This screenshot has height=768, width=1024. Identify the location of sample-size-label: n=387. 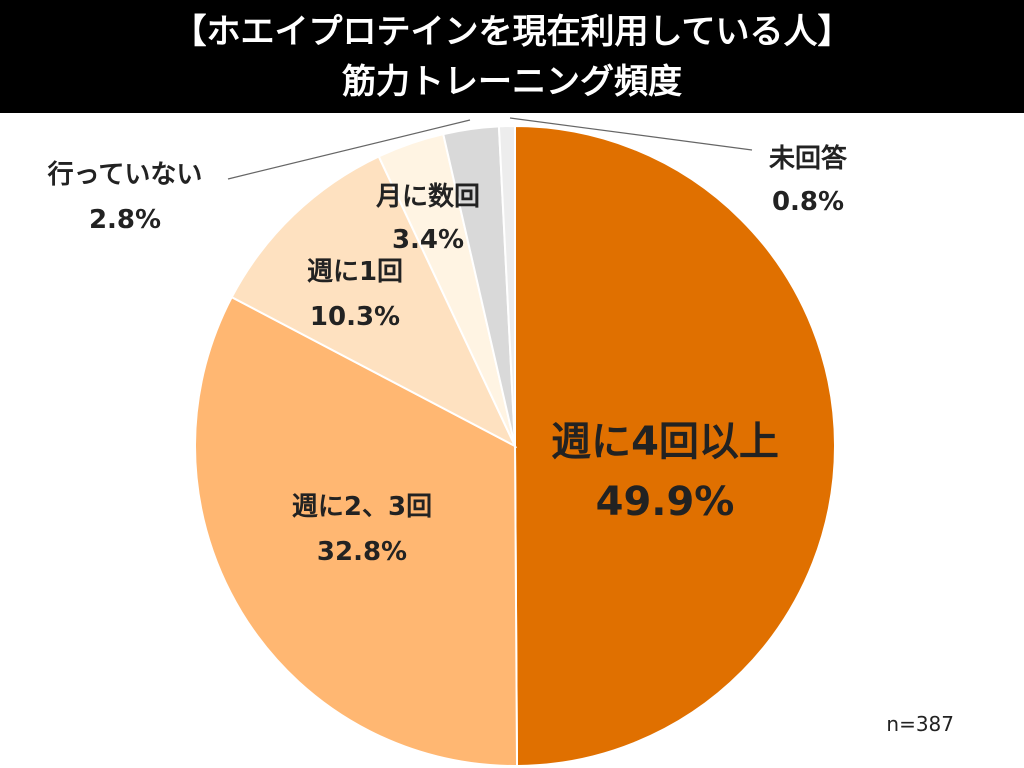
(920, 724).